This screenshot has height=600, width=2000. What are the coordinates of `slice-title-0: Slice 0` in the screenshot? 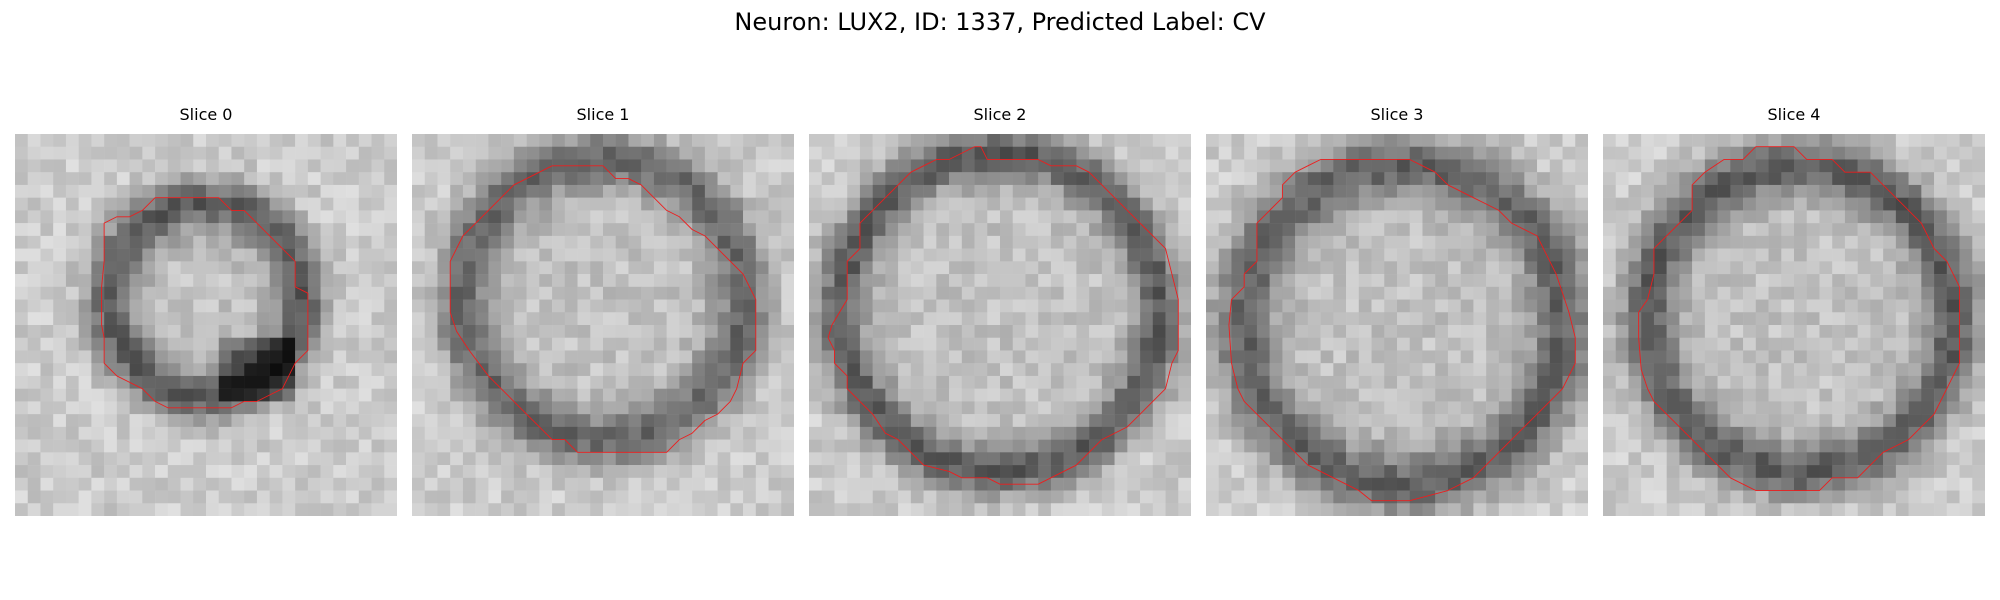 It's located at (206, 114).